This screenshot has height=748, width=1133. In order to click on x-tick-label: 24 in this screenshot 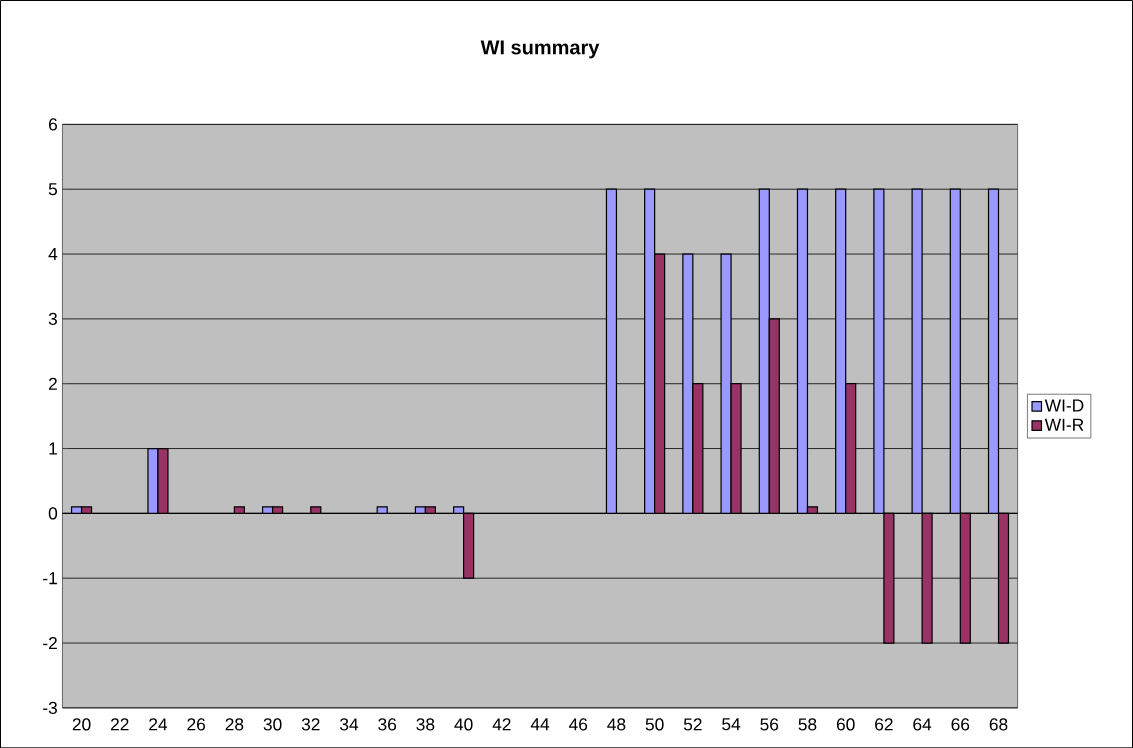, I will do `click(158, 724)`.